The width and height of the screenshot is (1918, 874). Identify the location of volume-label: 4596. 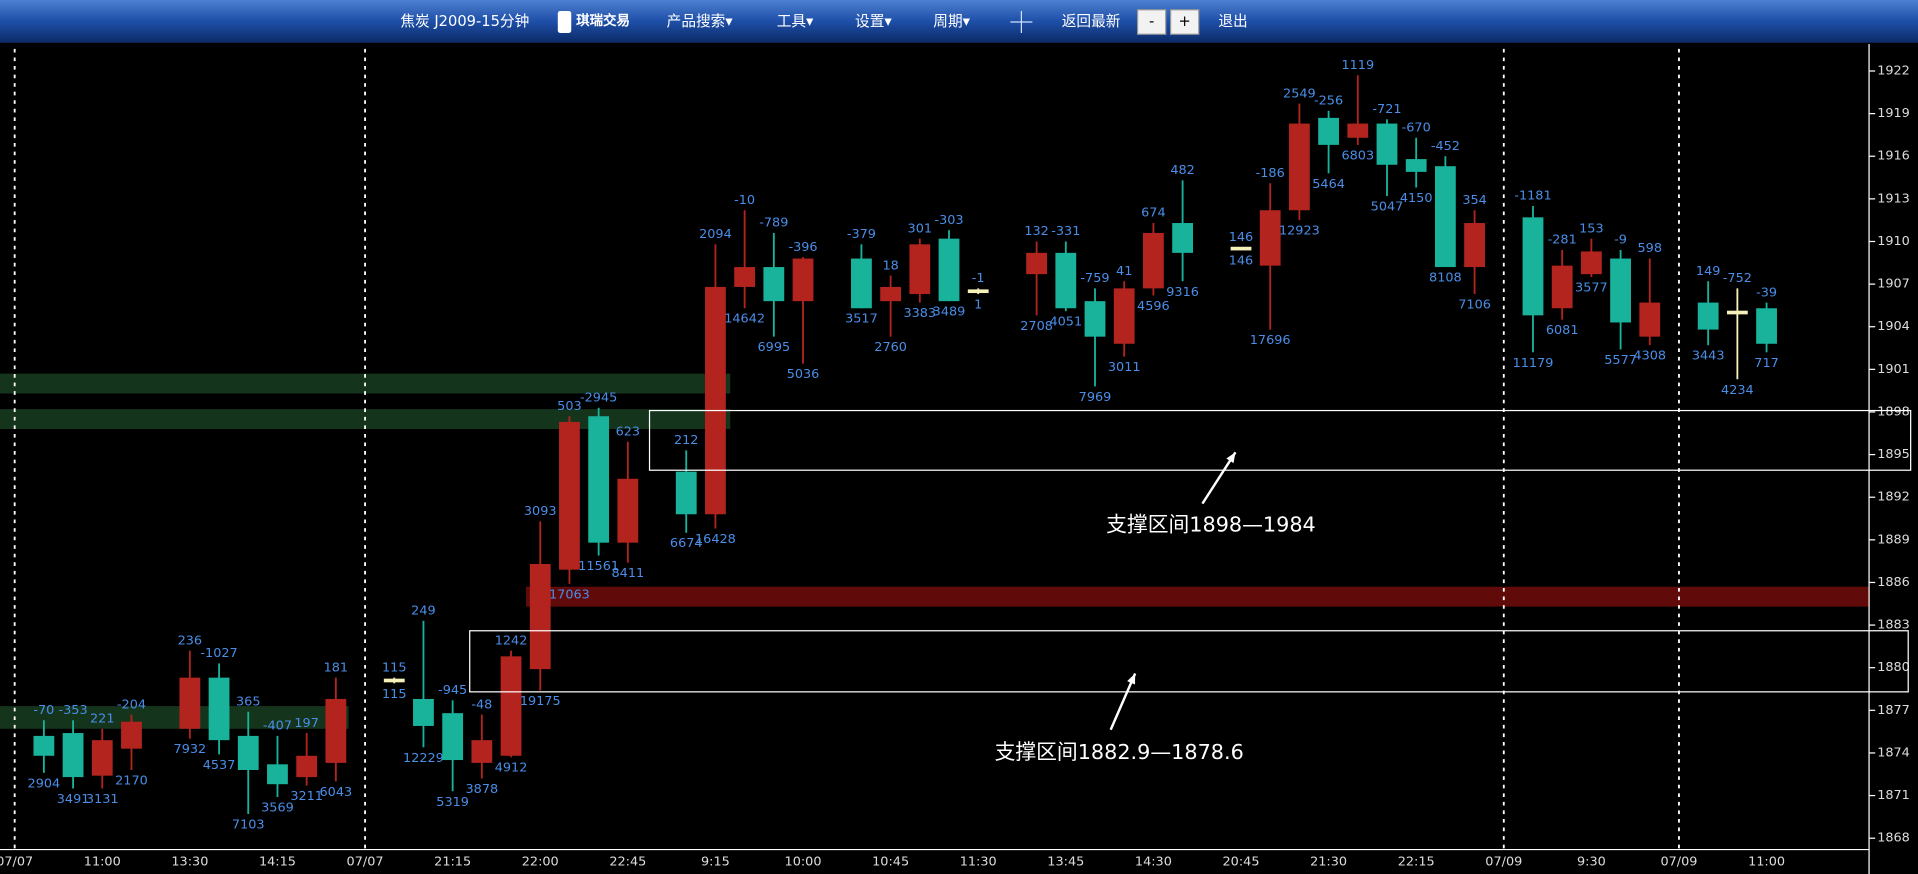
(1153, 306).